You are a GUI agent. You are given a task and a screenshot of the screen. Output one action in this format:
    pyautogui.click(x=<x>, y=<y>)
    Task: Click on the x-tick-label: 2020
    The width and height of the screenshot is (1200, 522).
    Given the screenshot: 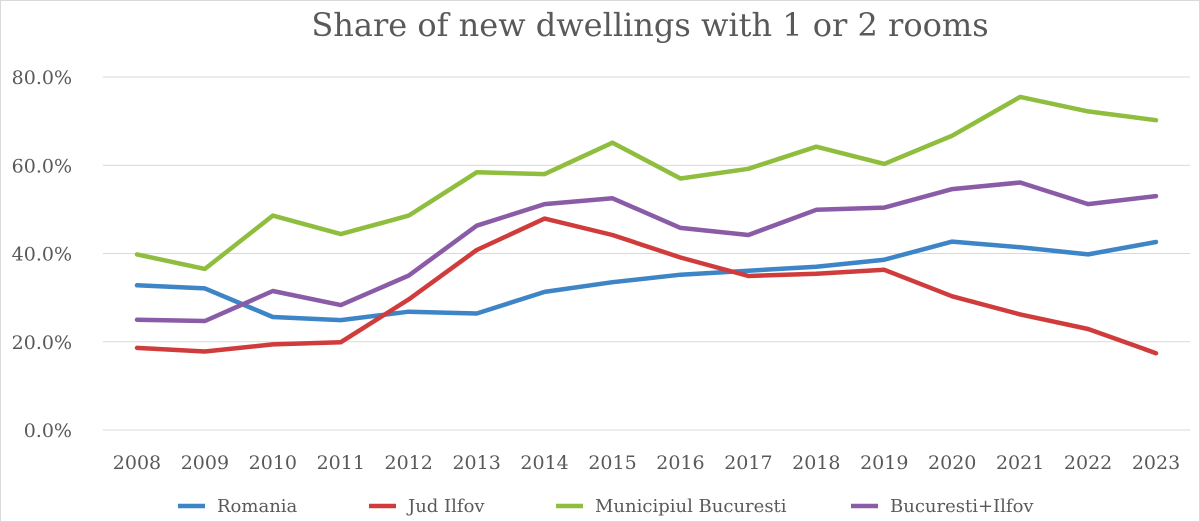 What is the action you would take?
    pyautogui.click(x=952, y=463)
    